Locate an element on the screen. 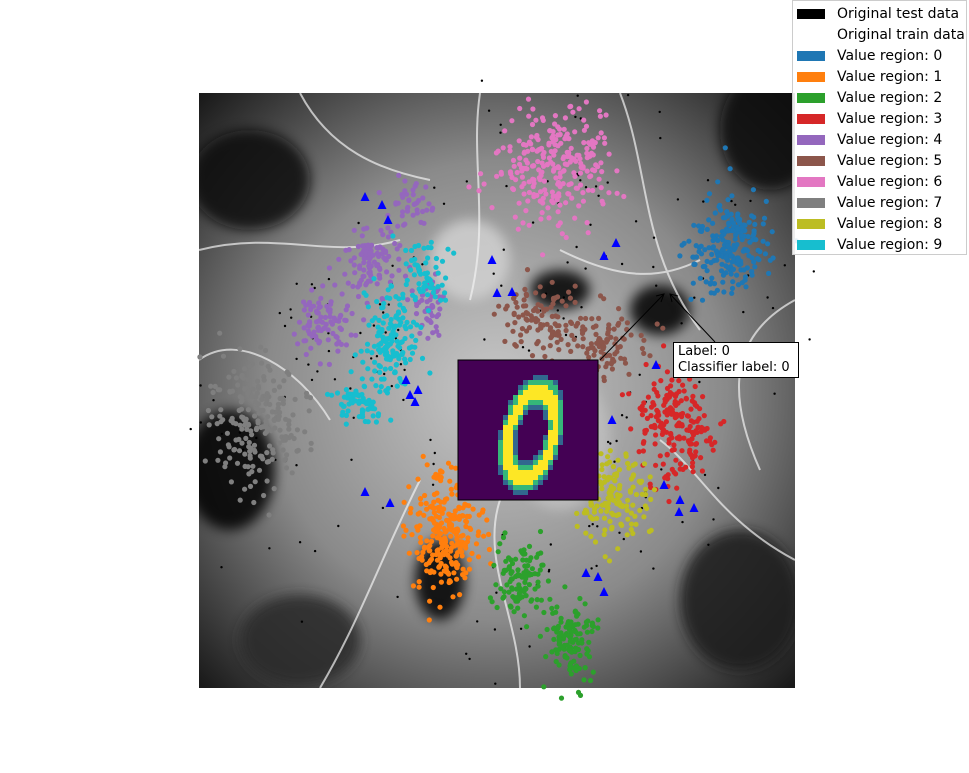  annotation-arrow-left is located at coordinates (632, 327).